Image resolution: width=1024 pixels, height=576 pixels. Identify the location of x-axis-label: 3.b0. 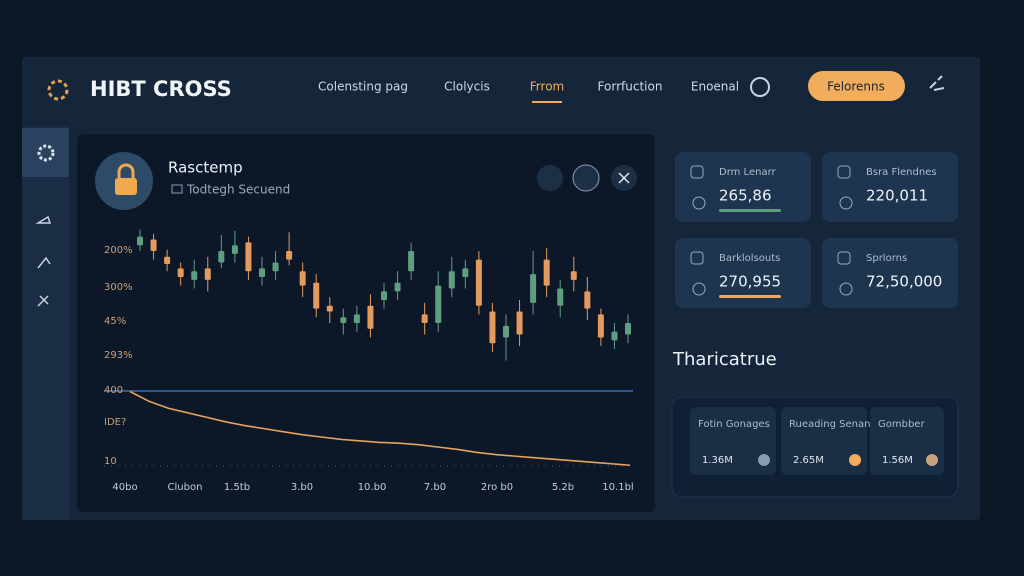
(302, 487).